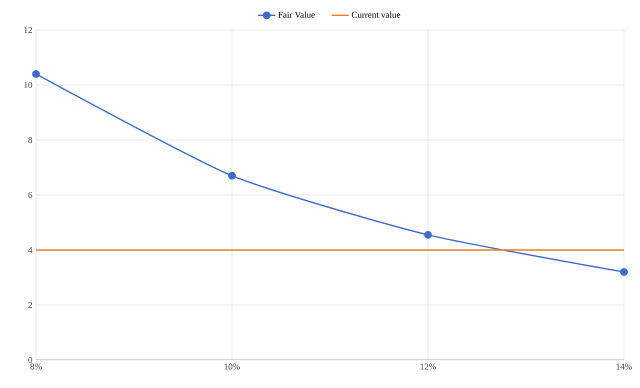 The image size is (640, 388). What do you see at coordinates (428, 367) in the screenshot?
I see `x-tick-label: 12%` at bounding box center [428, 367].